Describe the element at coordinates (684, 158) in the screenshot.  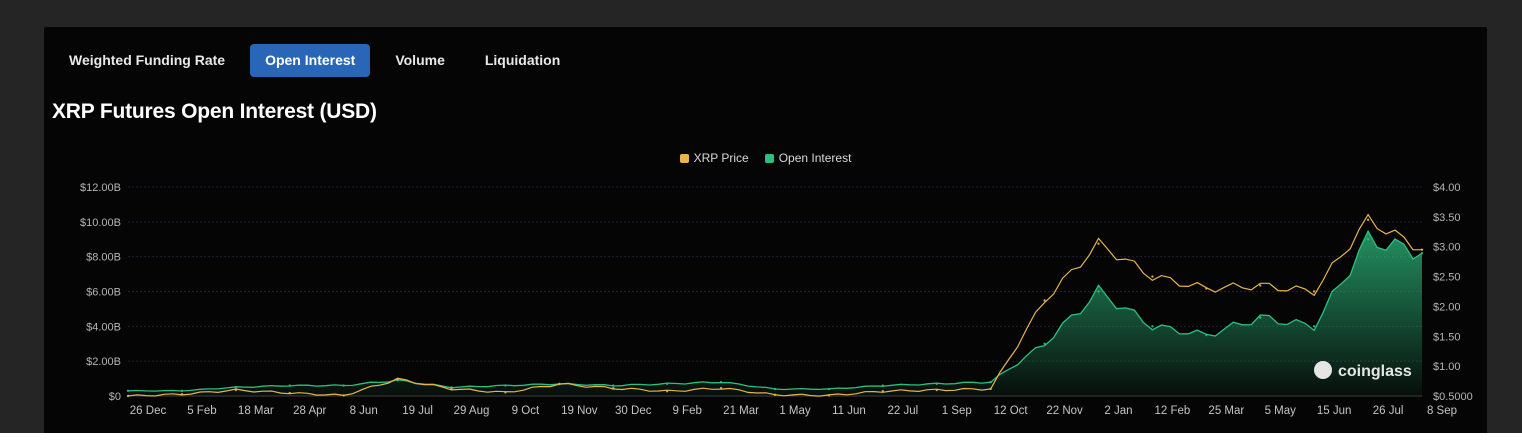
I see `legend-swatch-price` at that location.